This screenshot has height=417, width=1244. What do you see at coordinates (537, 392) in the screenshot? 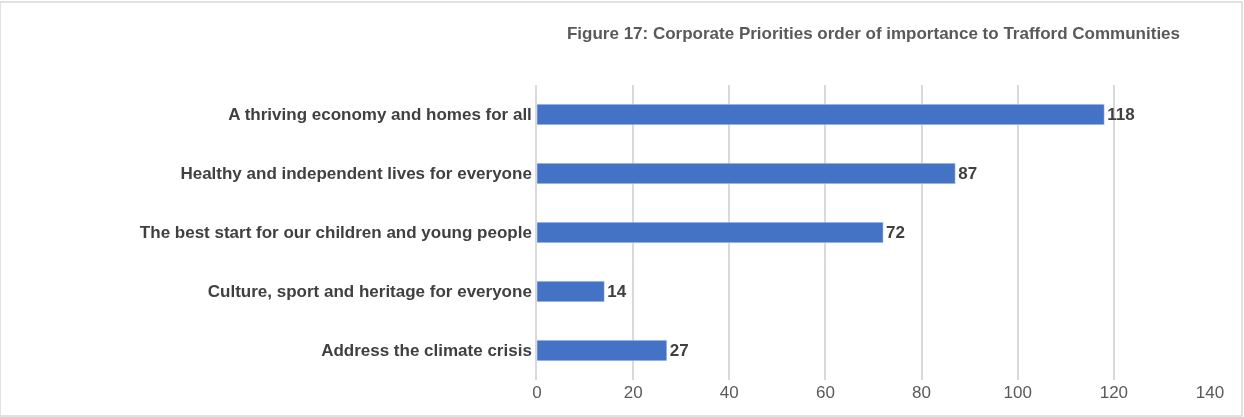
I see `x-tick-label: 0` at bounding box center [537, 392].